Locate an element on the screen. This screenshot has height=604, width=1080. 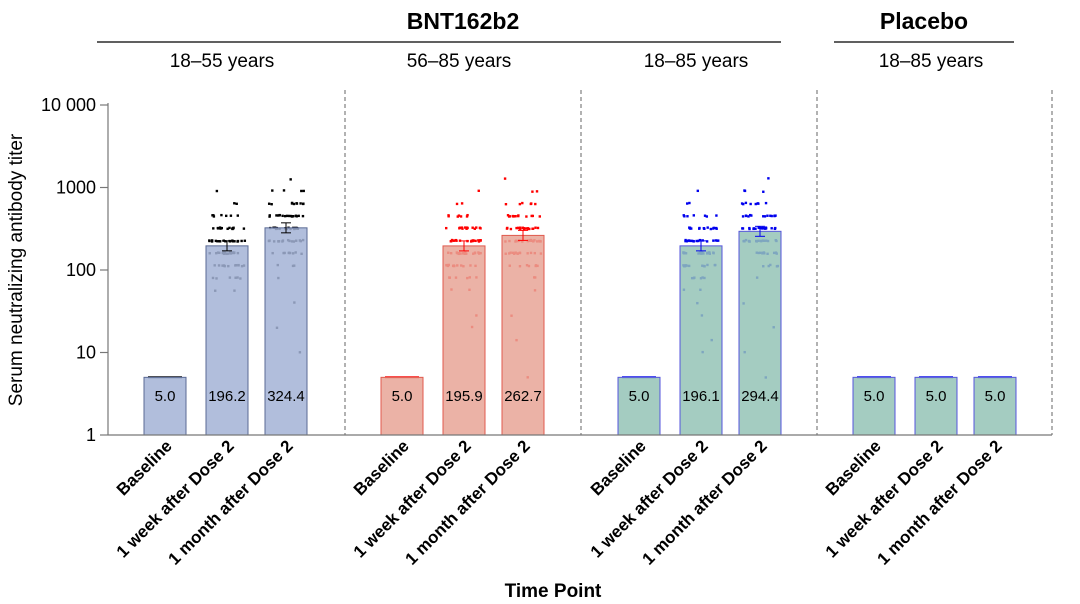
y-tick-label: 1 is located at coordinates (91, 435).